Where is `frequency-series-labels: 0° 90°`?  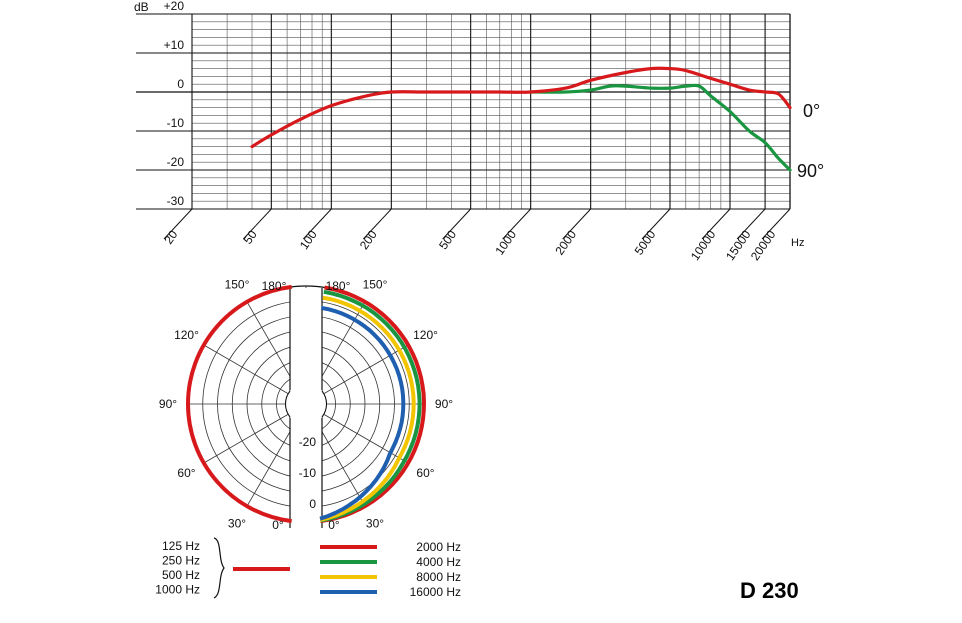
frequency-series-labels: 0° 90° is located at coordinates (810, 141).